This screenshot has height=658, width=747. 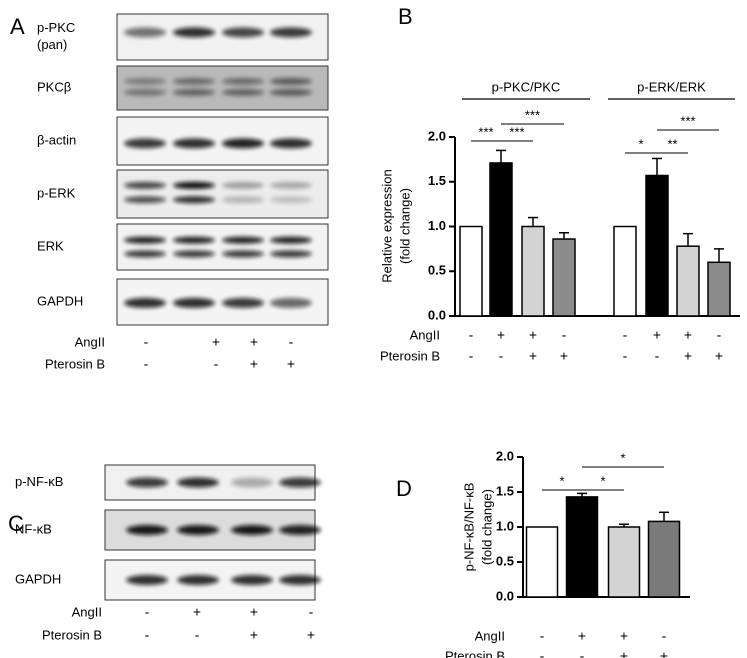 What do you see at coordinates (437, 225) in the screenshot?
I see `y-tick-label: 1.0` at bounding box center [437, 225].